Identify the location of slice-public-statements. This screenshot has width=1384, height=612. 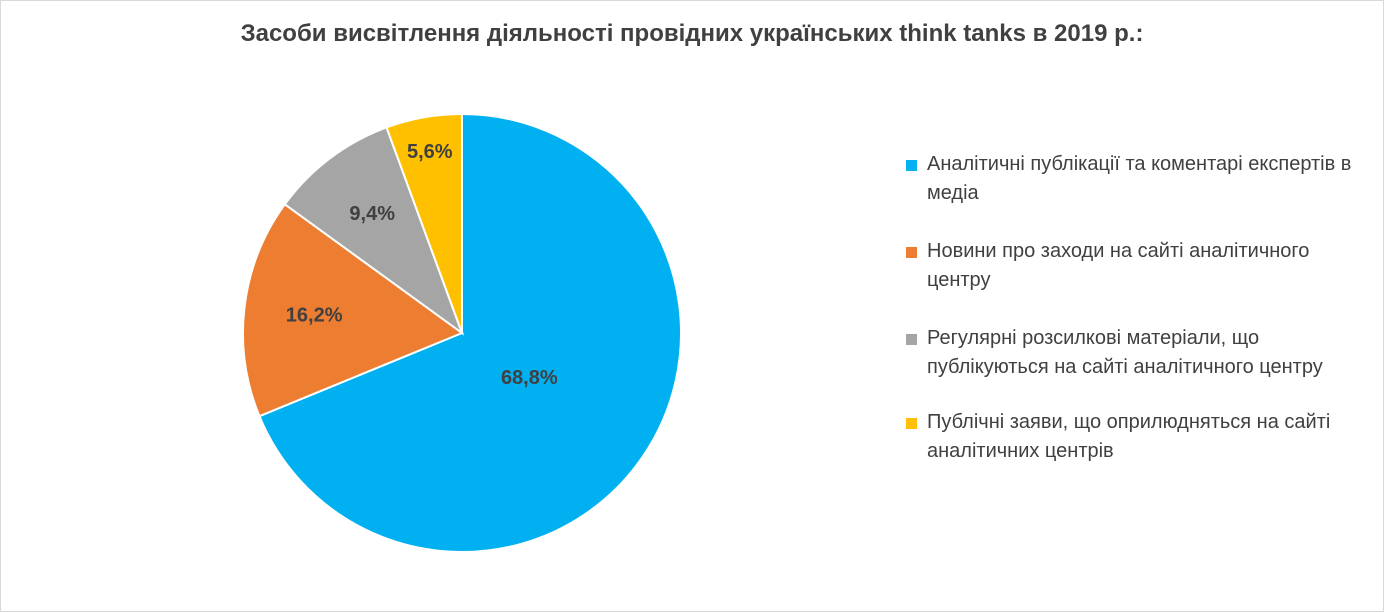
(424, 223).